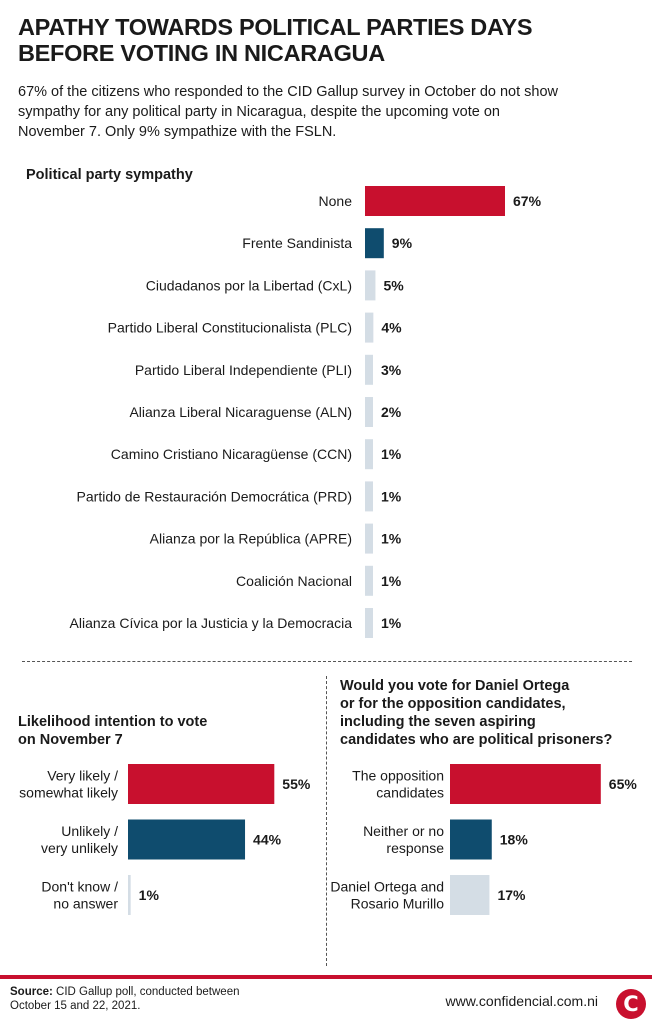 This screenshot has height=1024, width=652. What do you see at coordinates (387, 895) in the screenshot?
I see `category-label-2-2: Daniel Ortega and Rosario Murillo` at bounding box center [387, 895].